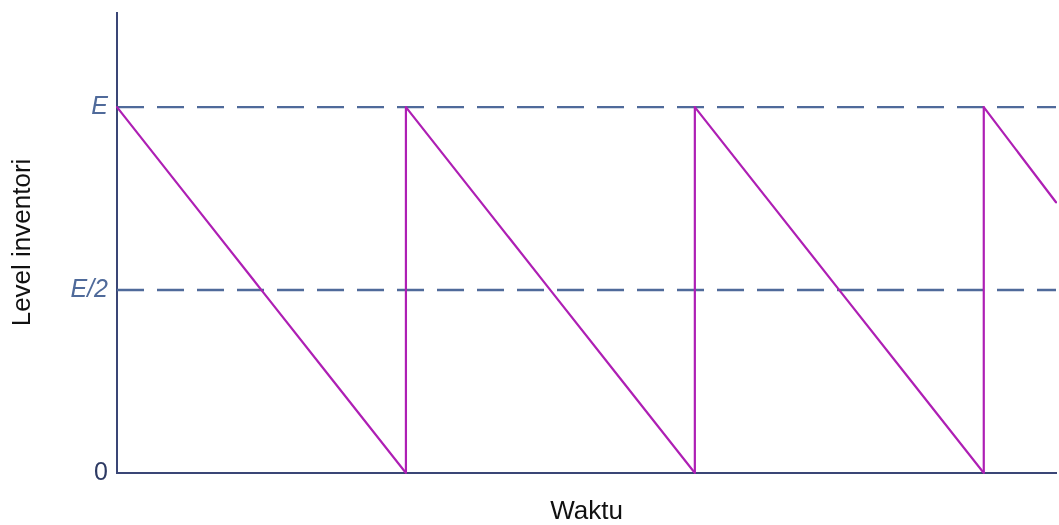 This screenshot has width=1059, height=525. Describe the element at coordinates (100, 105) in the screenshot. I see `series-label: E` at that location.